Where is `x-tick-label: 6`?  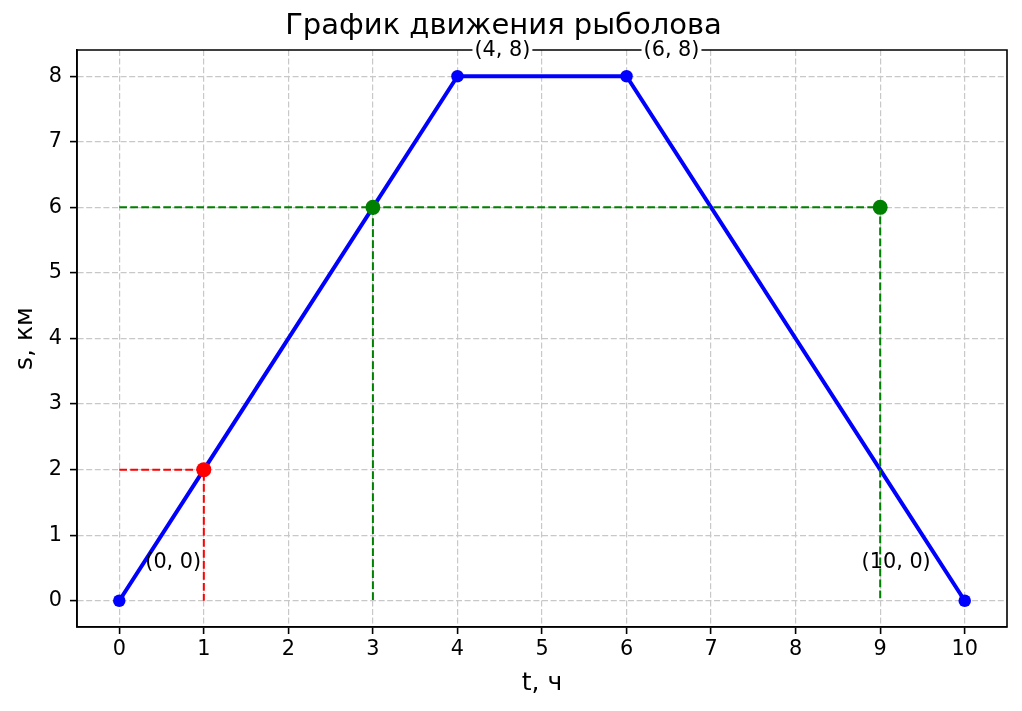 x-tick-label: 6 is located at coordinates (626, 647).